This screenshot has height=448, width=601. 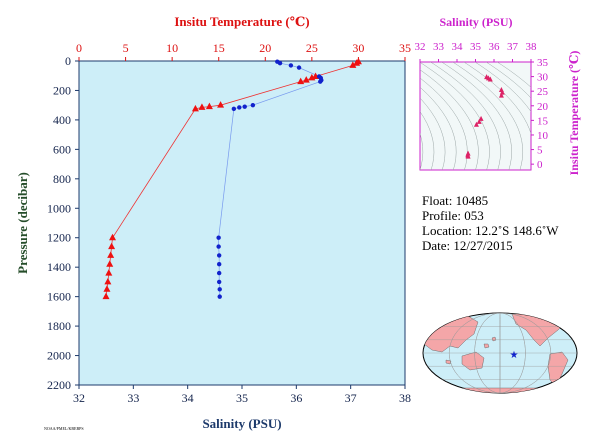 What do you see at coordinates (172, 48) in the screenshot?
I see `temperature-tick-label: 10` at bounding box center [172, 48].